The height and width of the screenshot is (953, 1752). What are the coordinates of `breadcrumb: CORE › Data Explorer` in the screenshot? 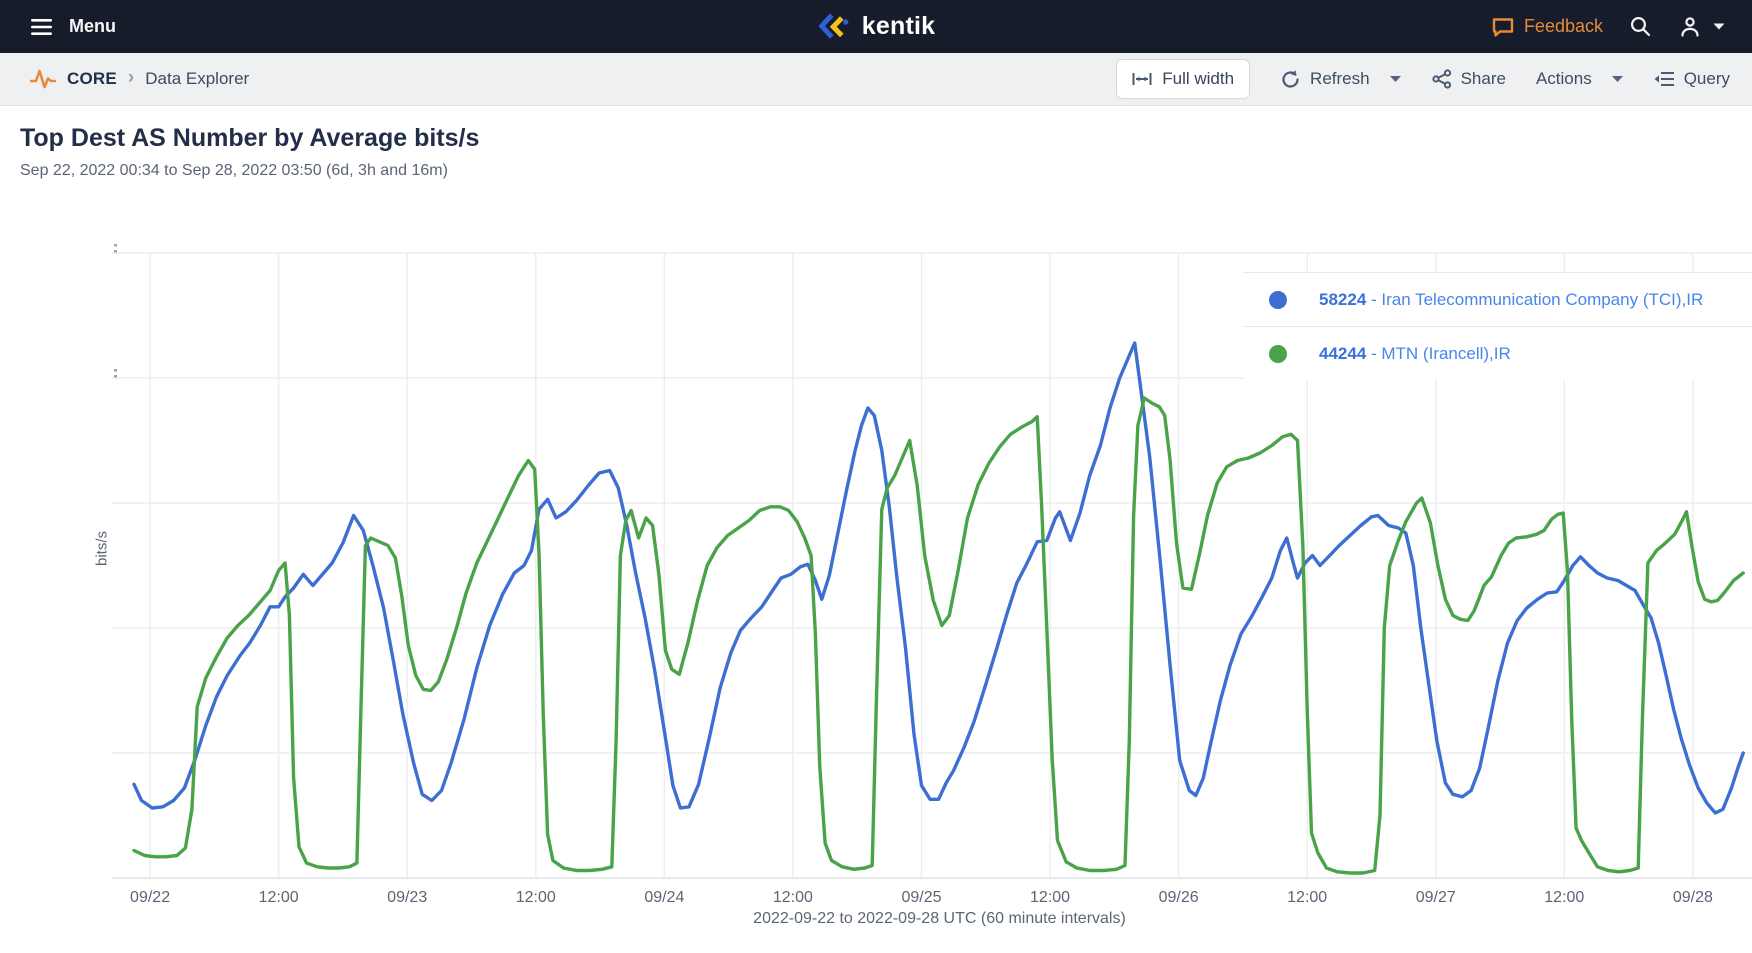 It's located at (140, 78).